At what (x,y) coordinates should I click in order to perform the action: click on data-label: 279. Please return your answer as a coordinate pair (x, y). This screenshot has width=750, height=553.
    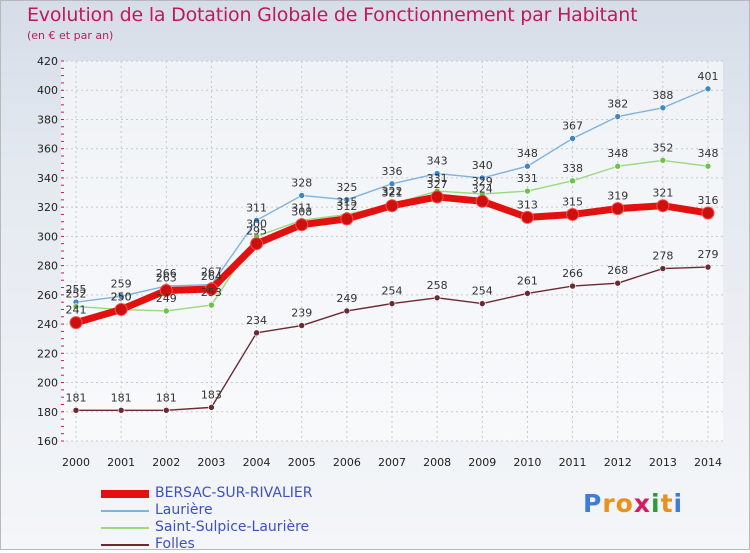
    Looking at the image, I should click on (708, 254).